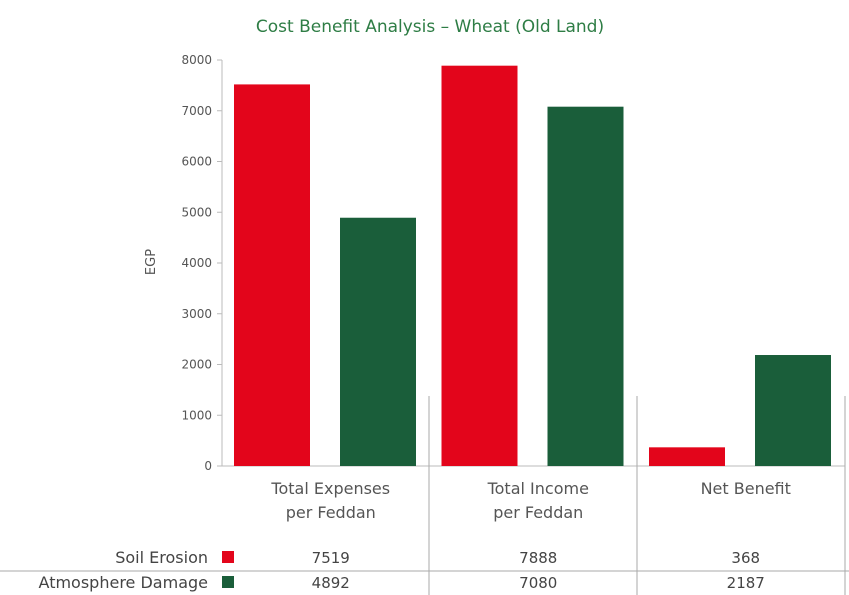 Image resolution: width=849 pixels, height=595 pixels. I want to click on data-value: 368, so click(745, 558).